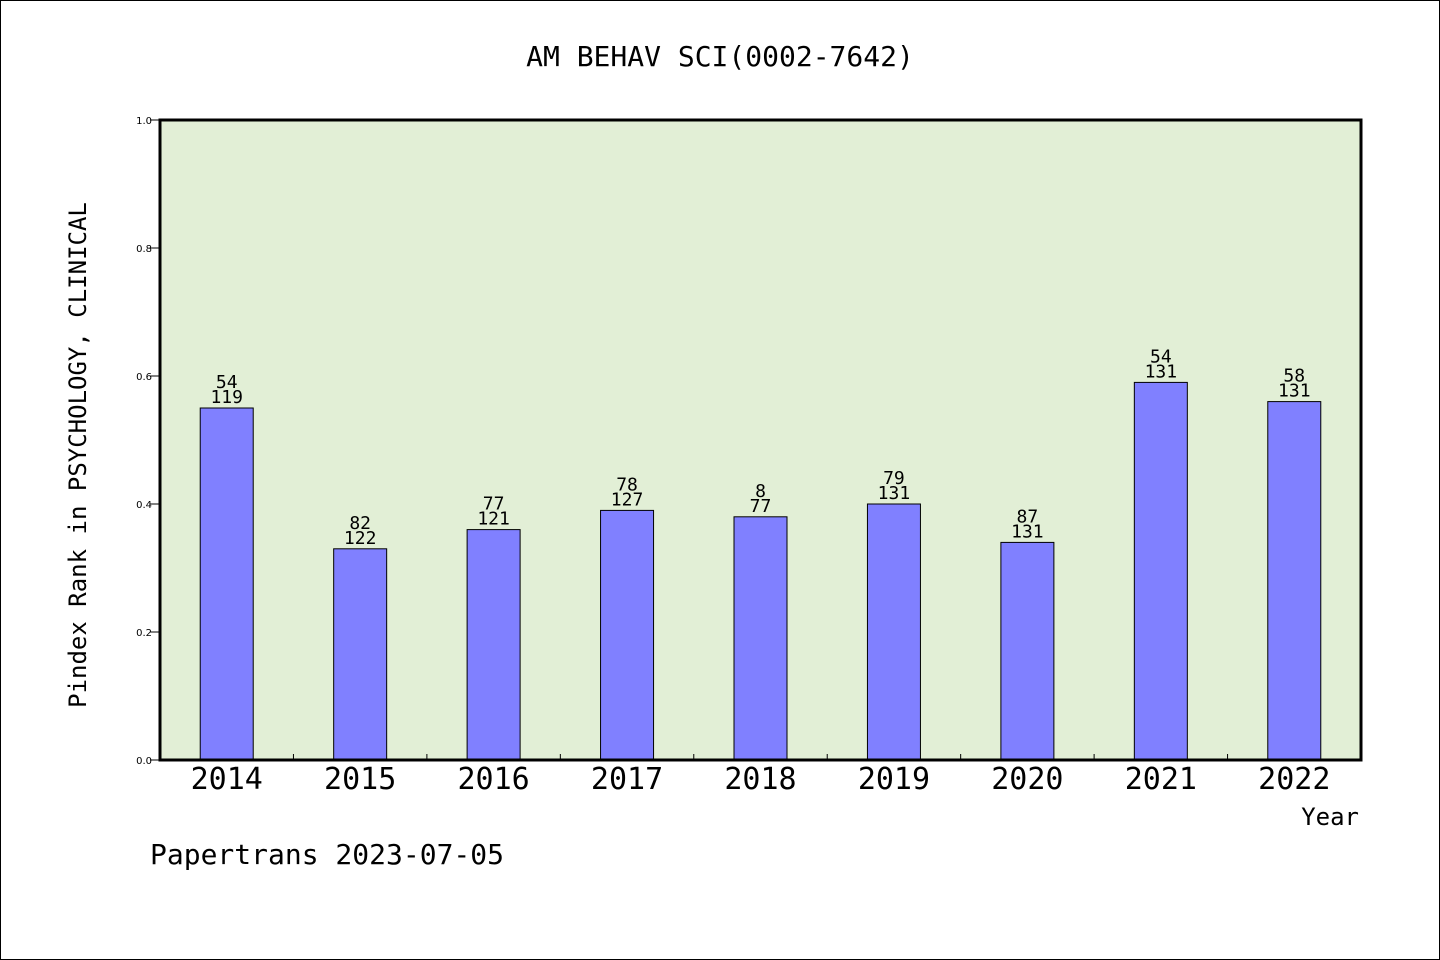 This screenshot has height=960, width=1440. I want to click on bar-2018, so click(760, 638).